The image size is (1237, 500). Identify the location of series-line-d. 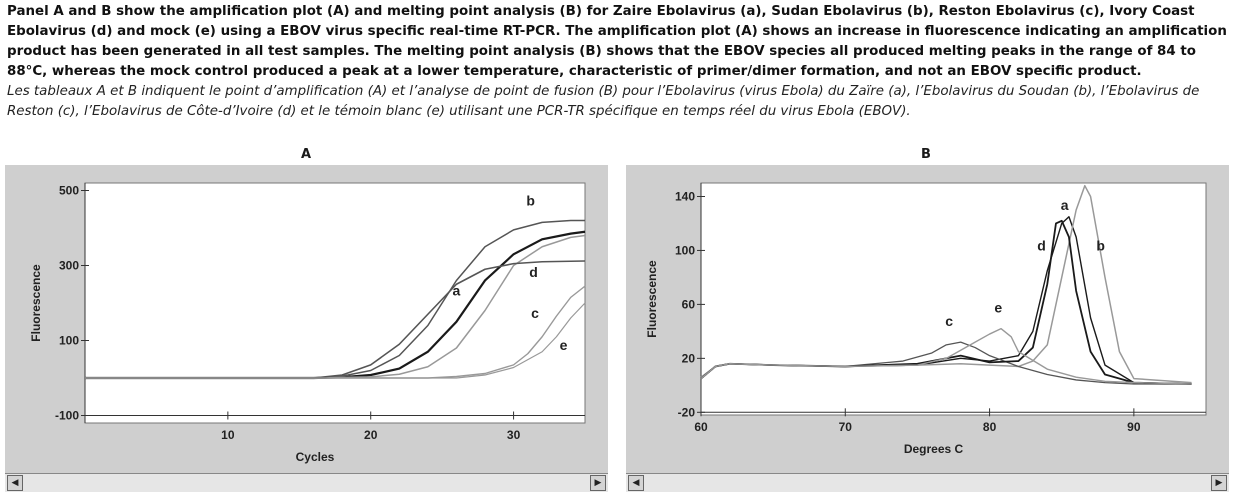
(335, 319).